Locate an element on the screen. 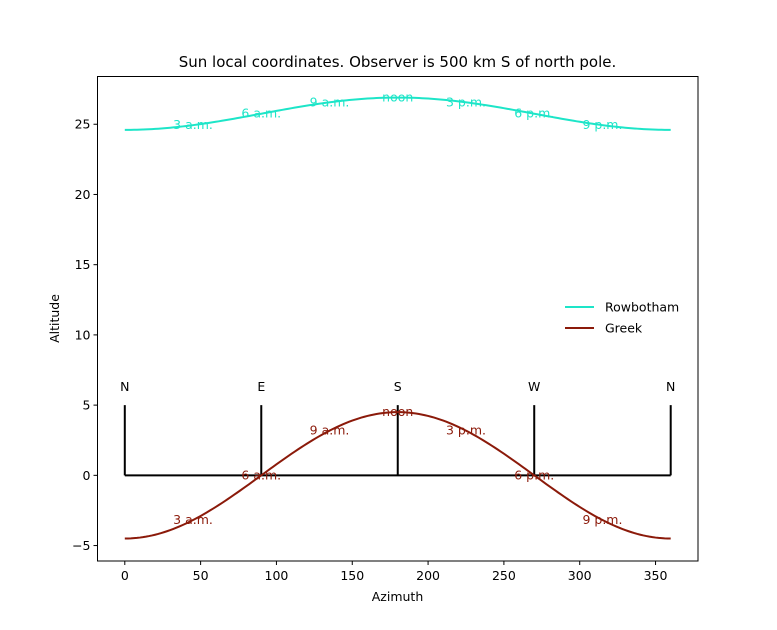  compass-label-s: S is located at coordinates (398, 386).